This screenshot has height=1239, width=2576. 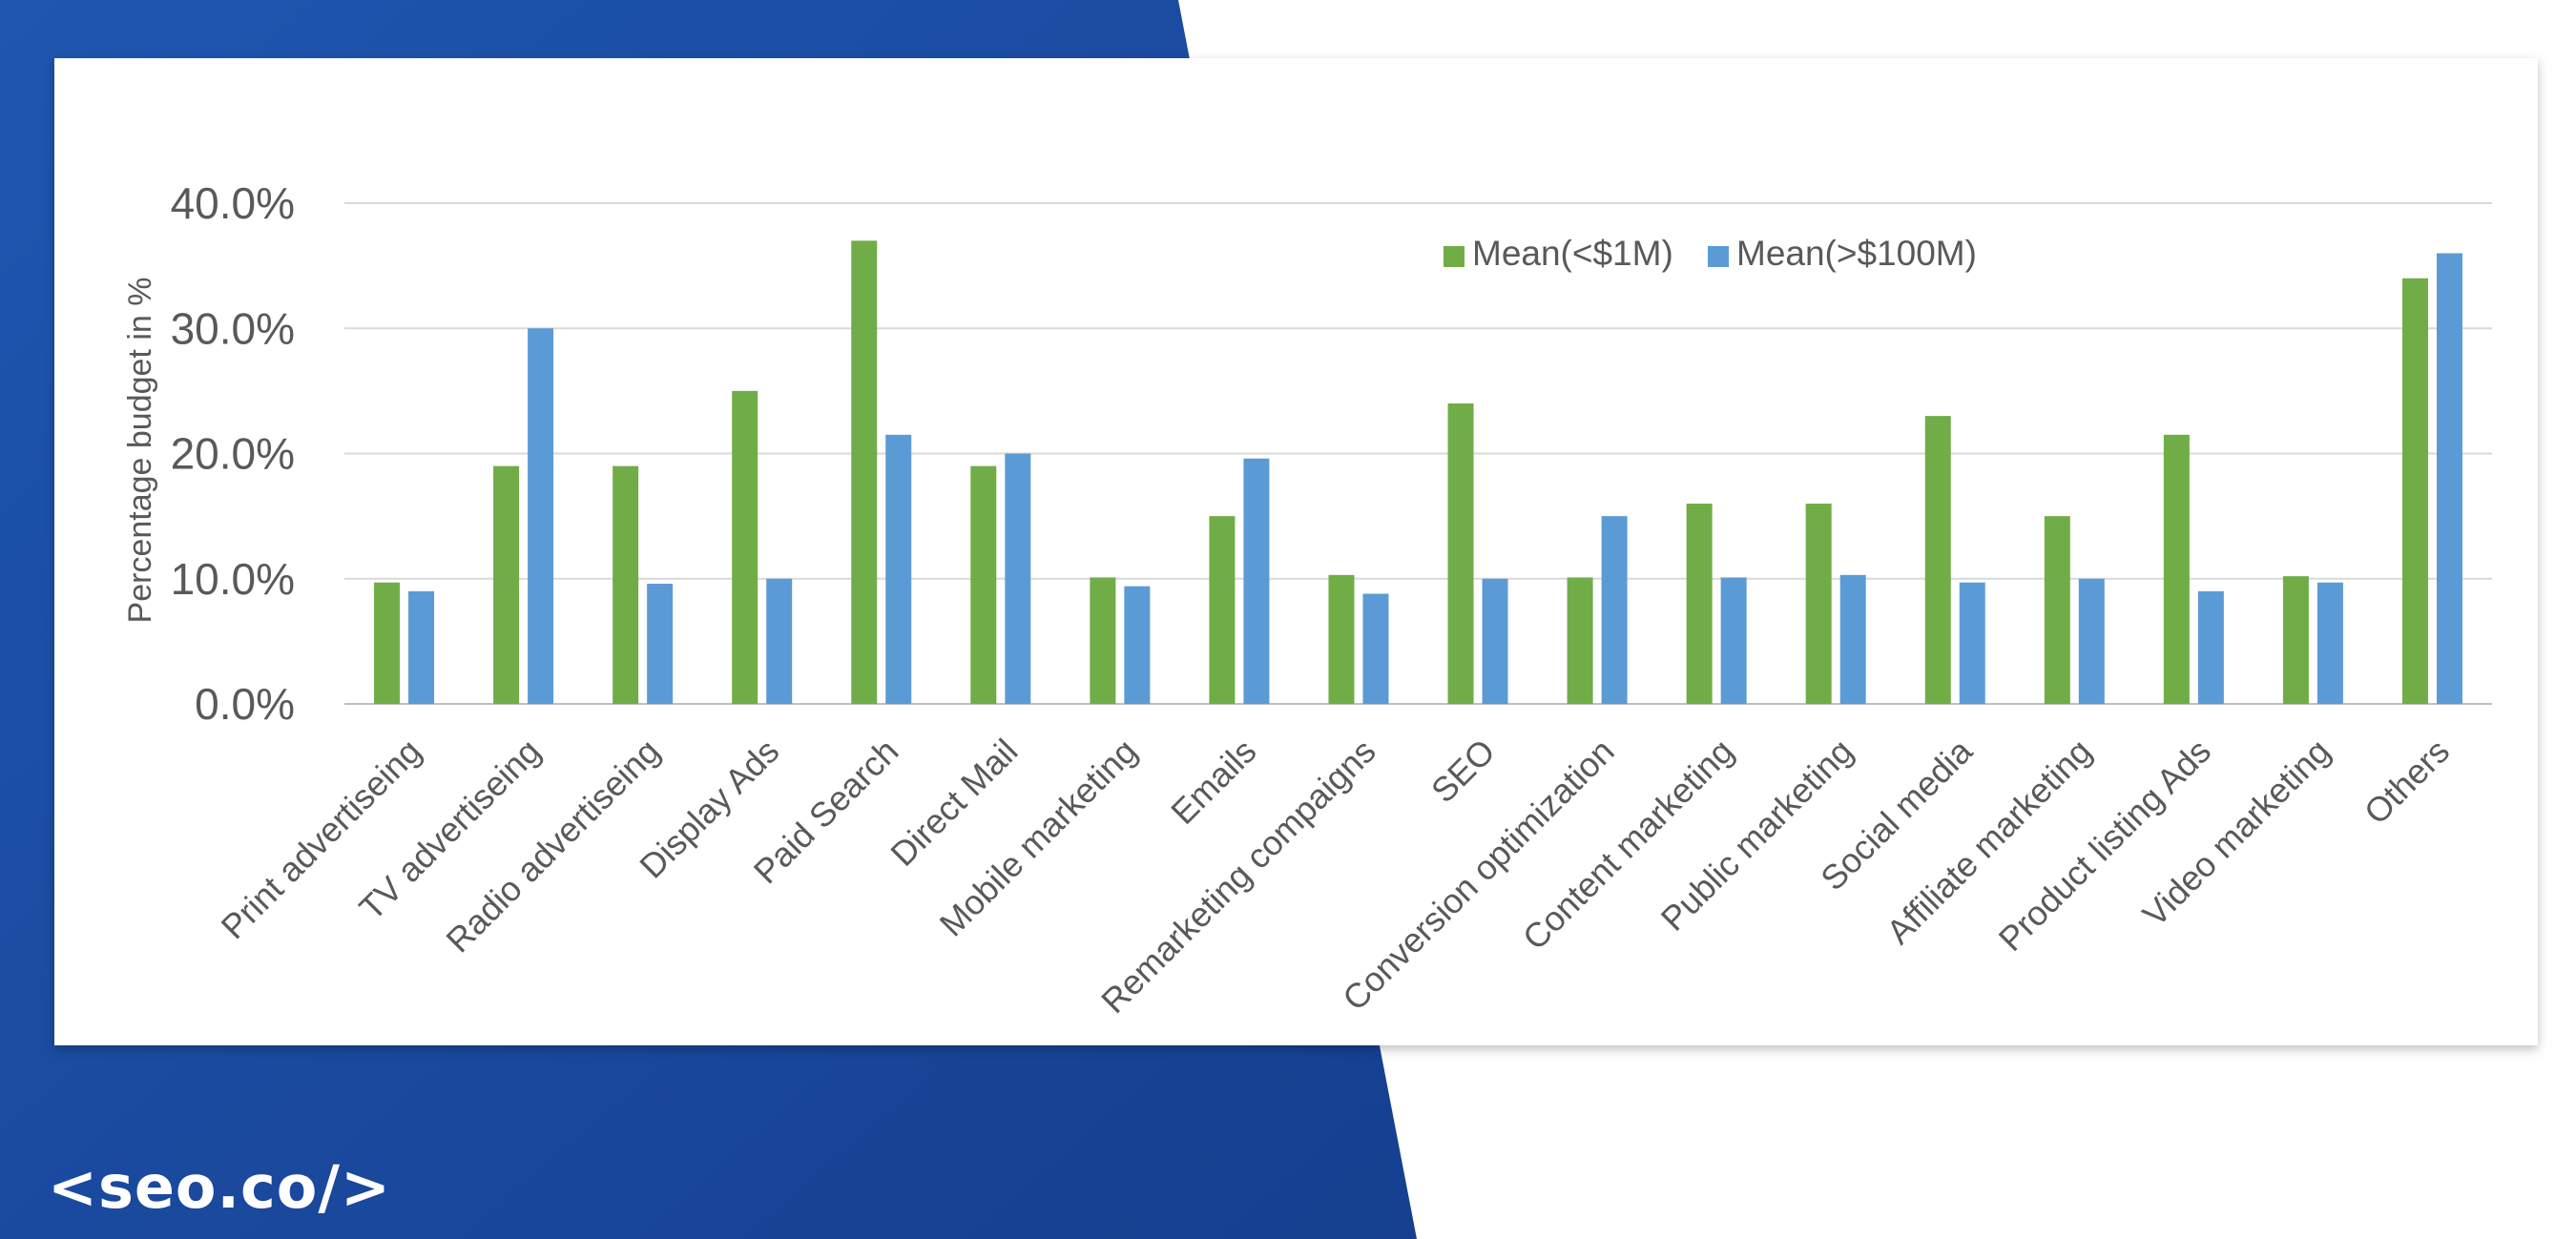 I want to click on y-axis-label: Percentage budget in %, so click(x=140, y=451).